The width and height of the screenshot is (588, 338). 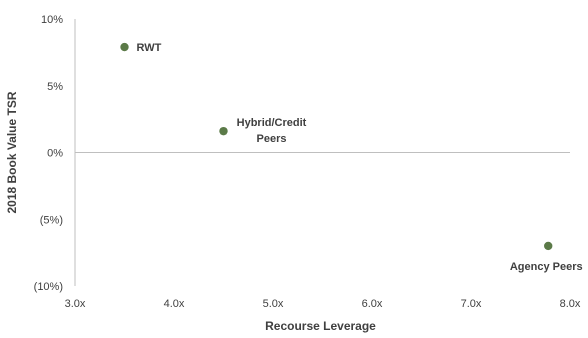 I want to click on y-tick-label: 5%, so click(x=55, y=87).